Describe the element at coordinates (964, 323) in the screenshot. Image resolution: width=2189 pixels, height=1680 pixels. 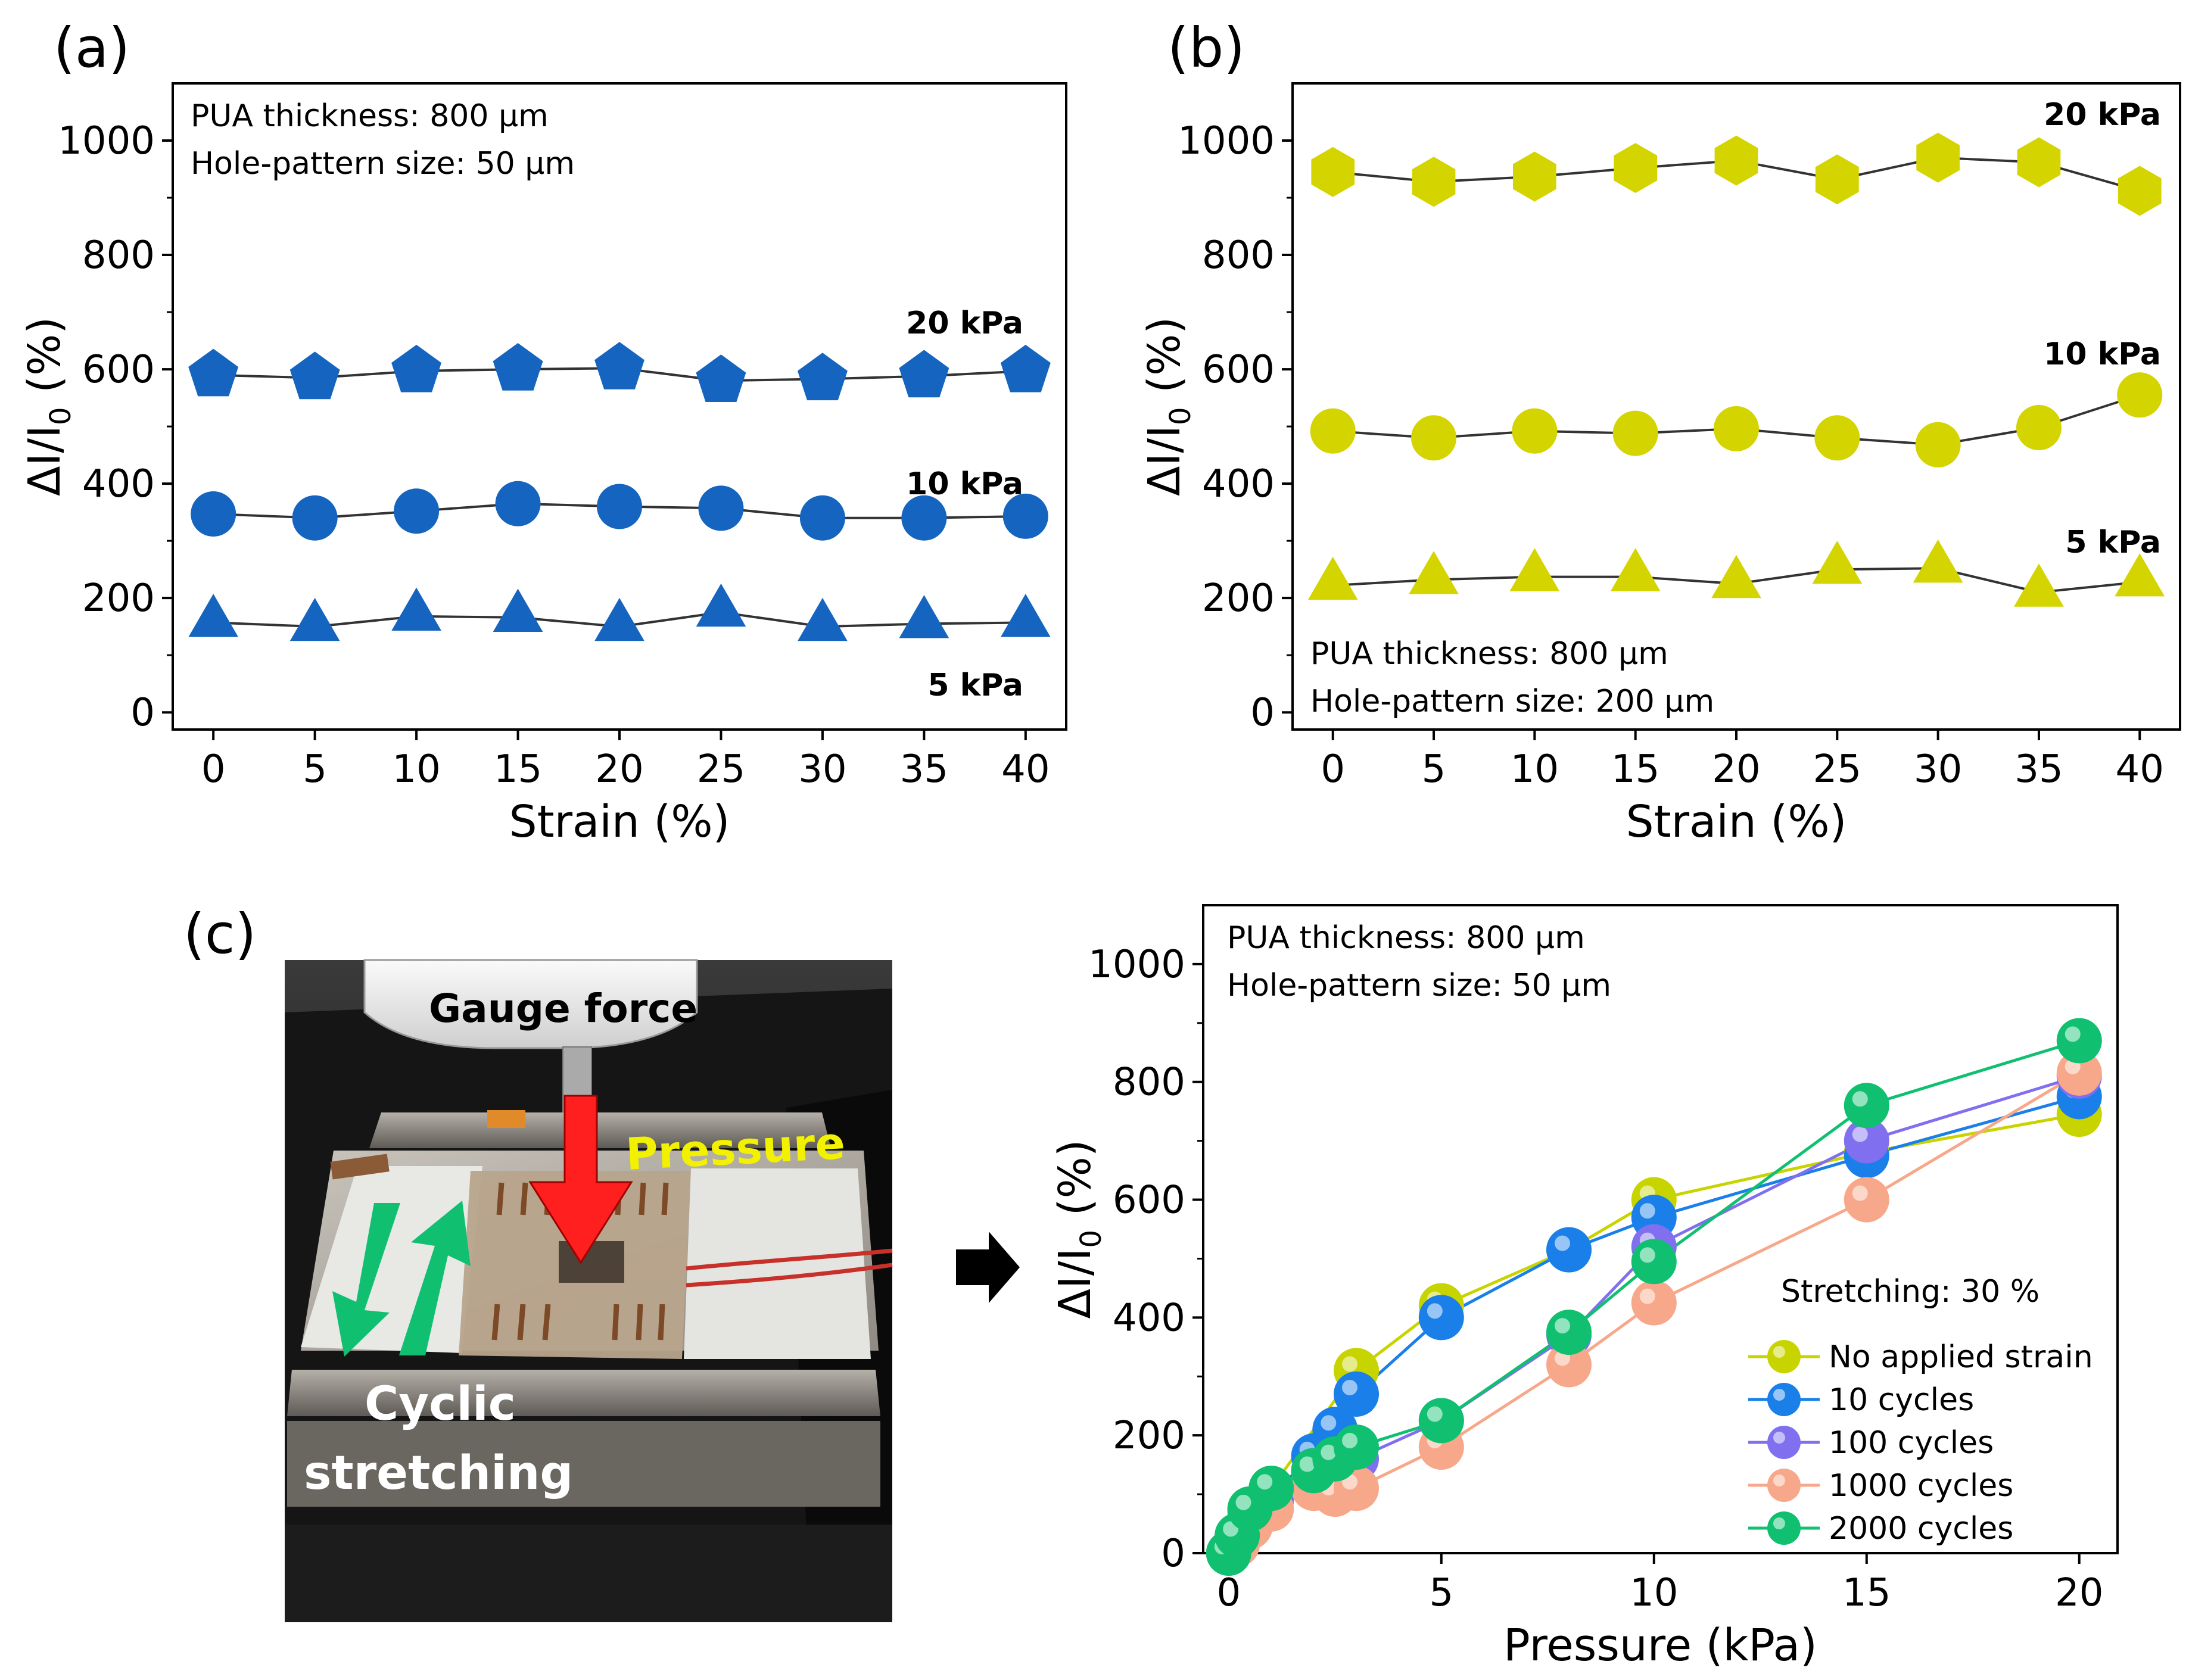
I see `series-label: 20 kPa` at that location.